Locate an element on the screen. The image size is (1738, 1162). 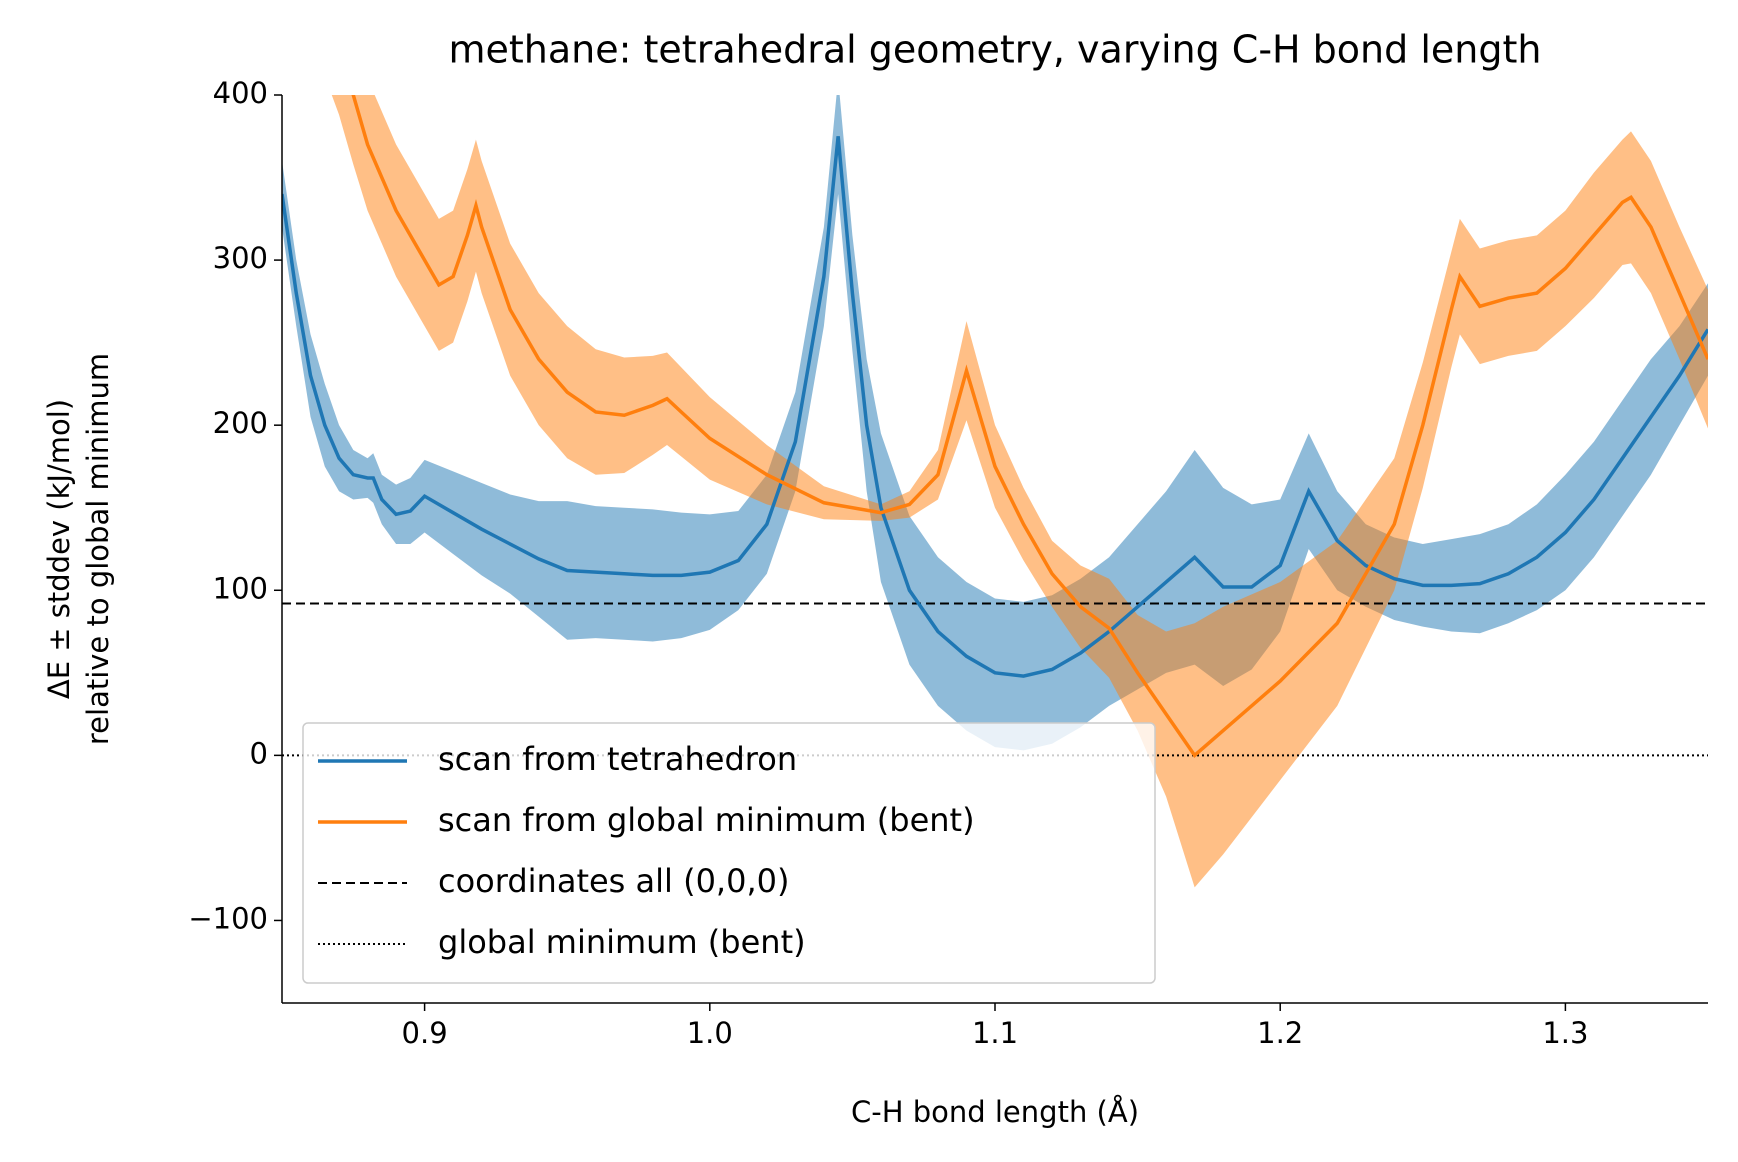
legend-label: global minimum (bent) is located at coordinates (622, 942).